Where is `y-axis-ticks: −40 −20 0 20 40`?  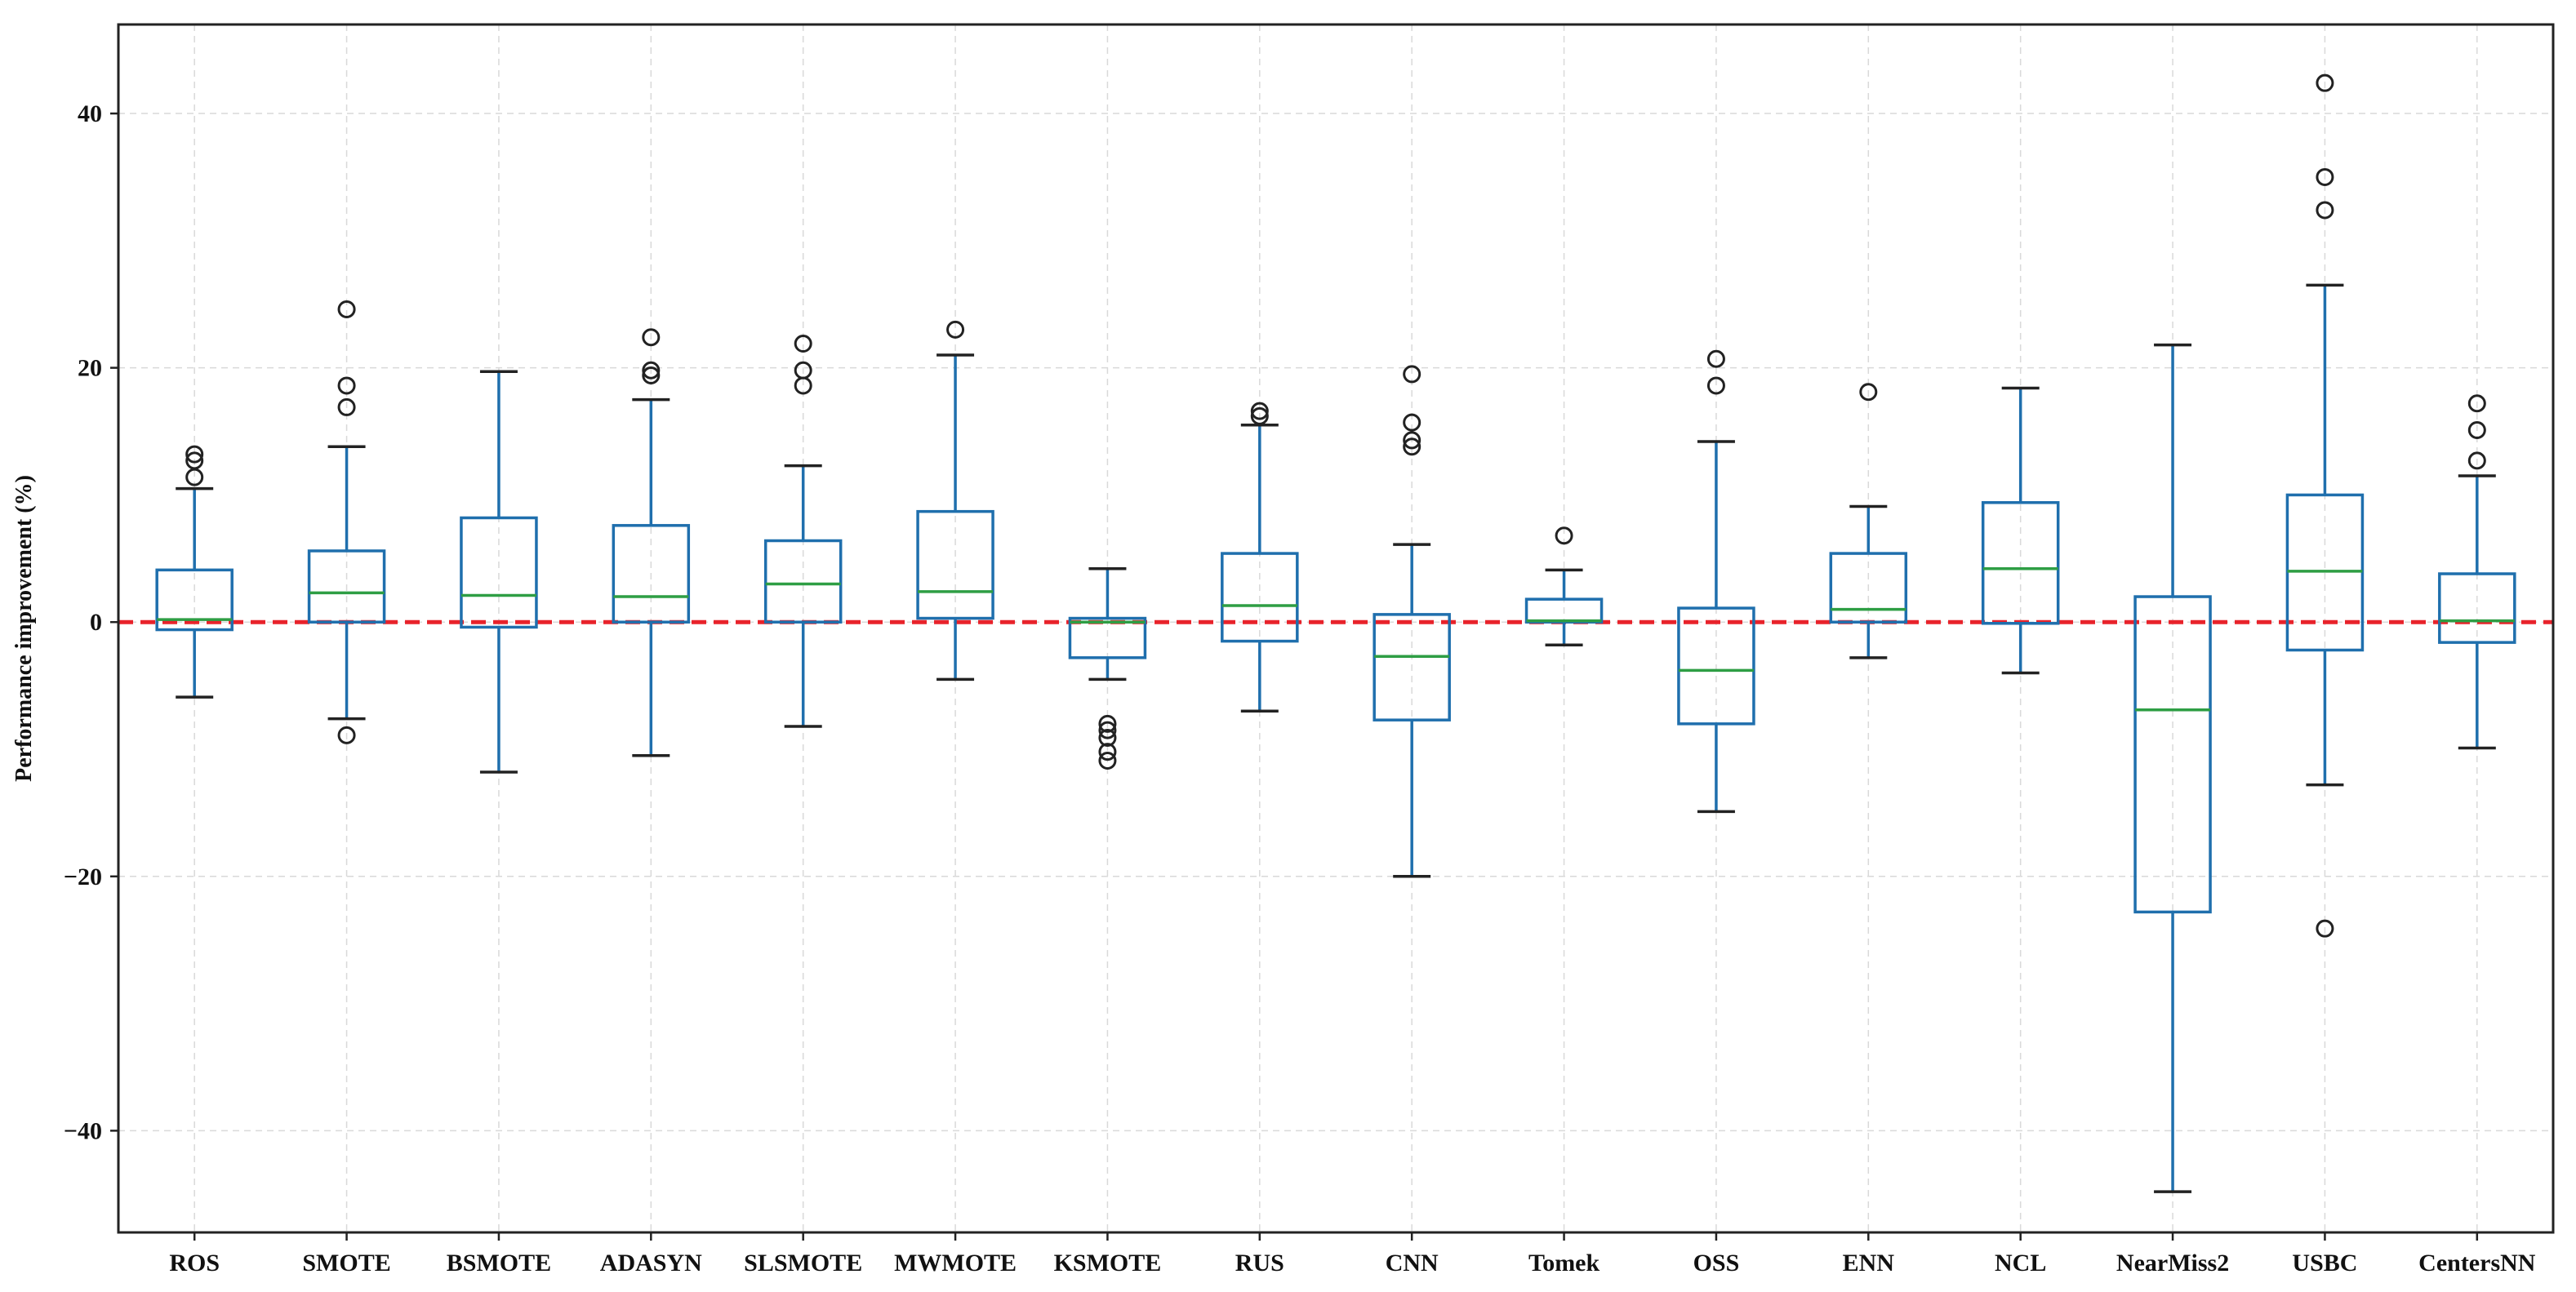 y-axis-ticks: −40 −20 0 20 40 is located at coordinates (91, 622).